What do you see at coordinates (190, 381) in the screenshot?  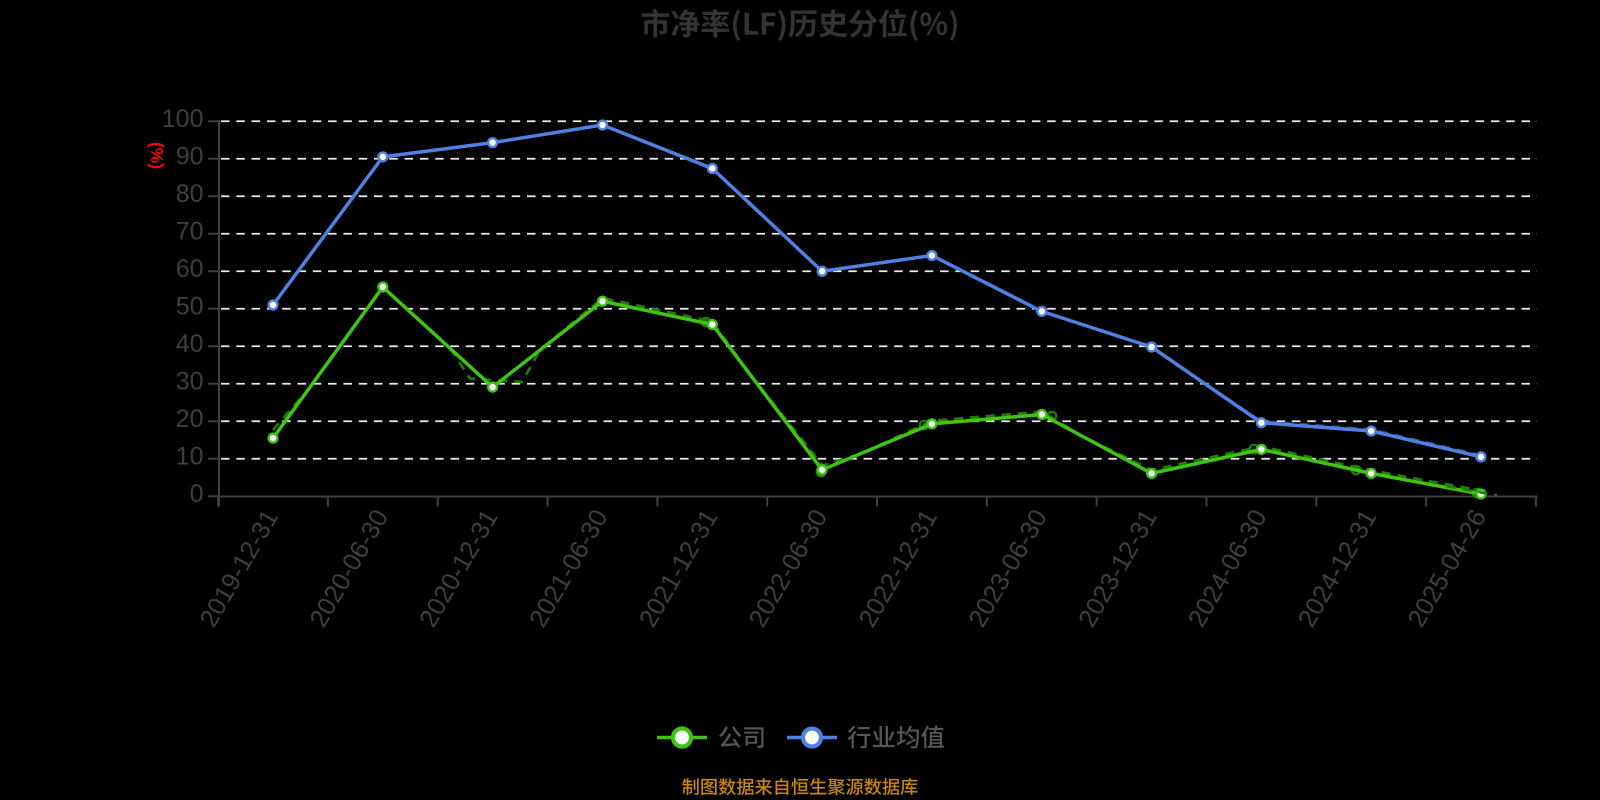 I see `svg-text: 30` at bounding box center [190, 381].